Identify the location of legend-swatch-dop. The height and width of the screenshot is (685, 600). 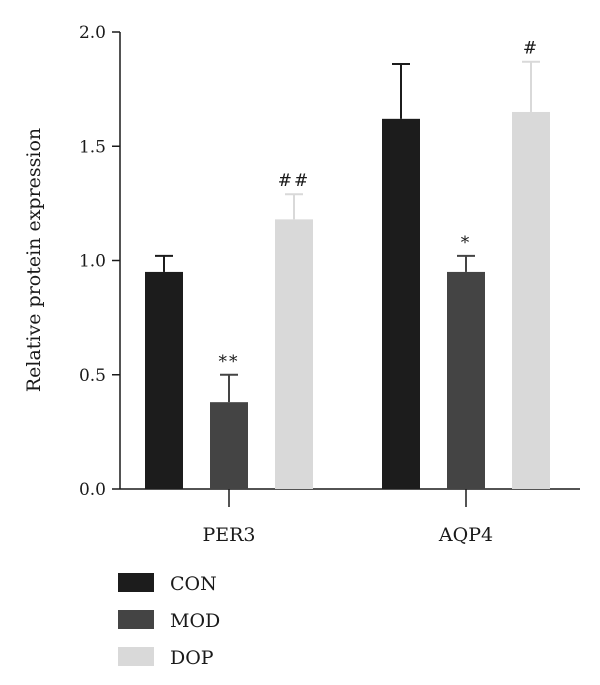
(136, 656).